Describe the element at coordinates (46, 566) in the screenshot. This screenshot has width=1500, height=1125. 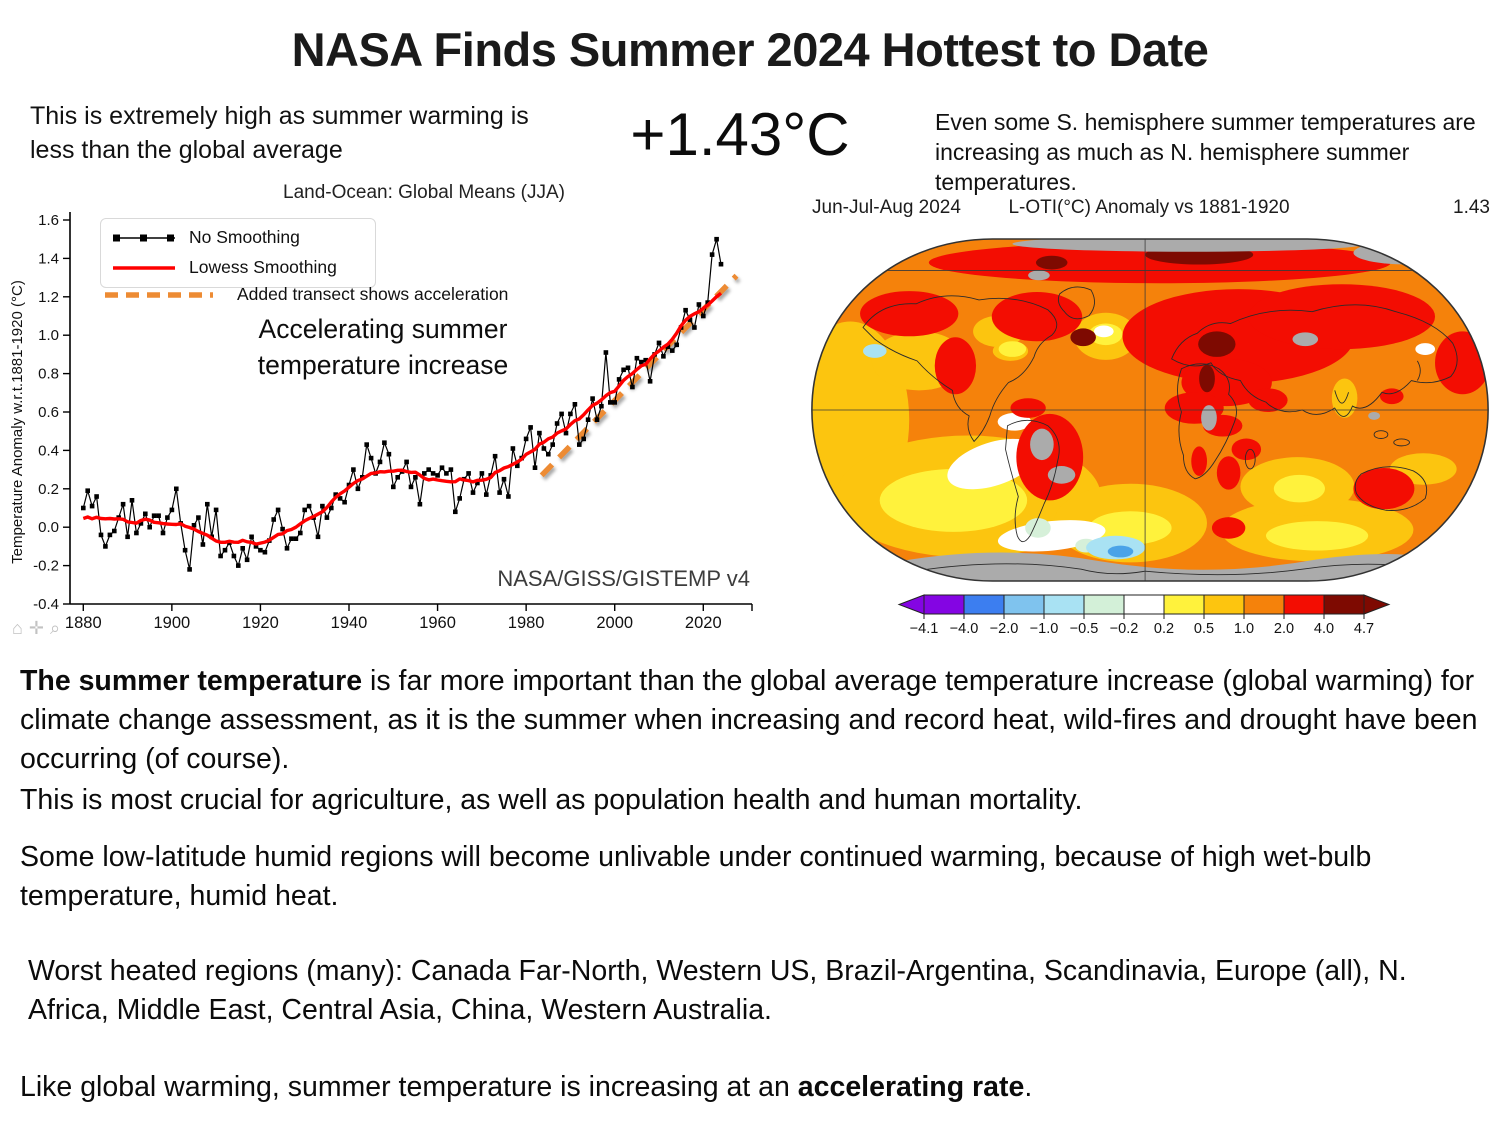
I see `y-tick-label: -0.2` at that location.